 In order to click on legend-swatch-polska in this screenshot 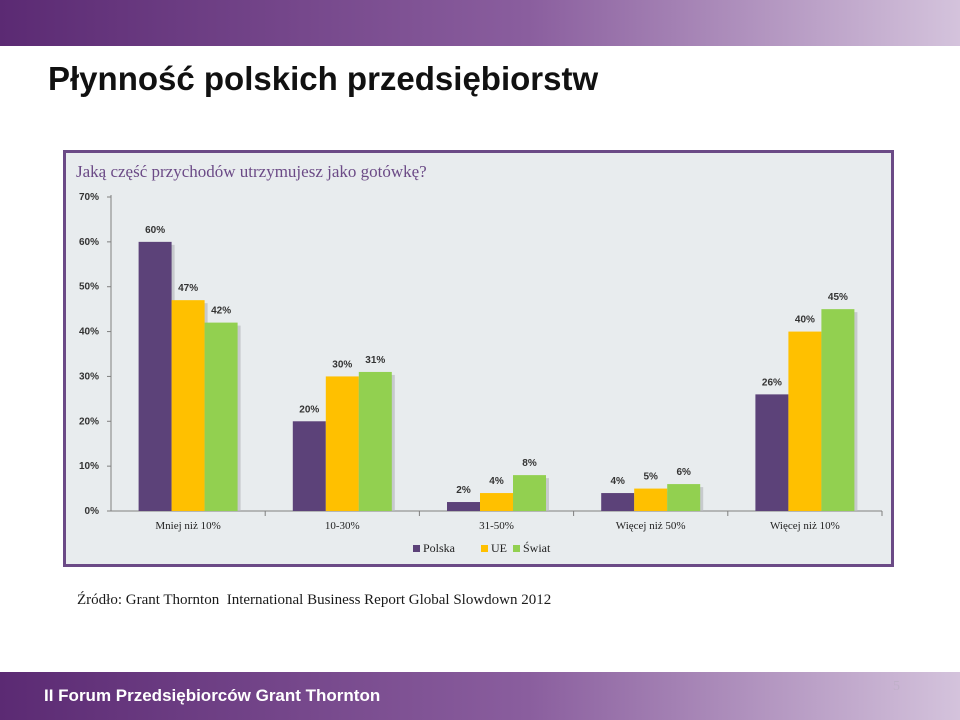, I will do `click(416, 548)`.